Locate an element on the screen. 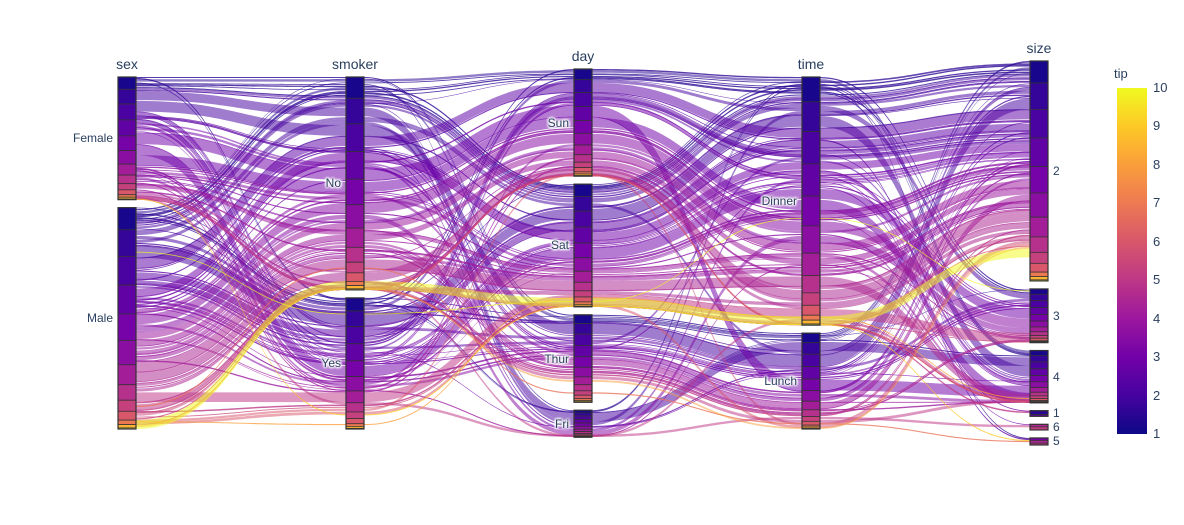 The height and width of the screenshot is (525, 1184). category-label-size-4: 4 is located at coordinates (1056, 376).